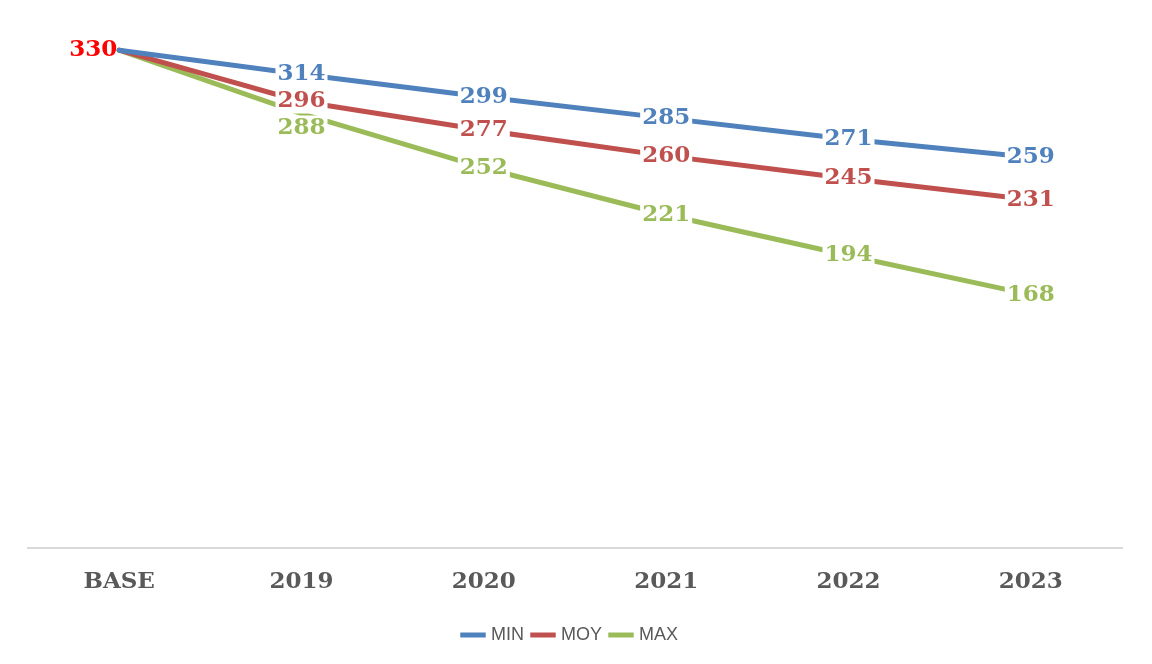 The image size is (1152, 664). Describe the element at coordinates (848, 580) in the screenshot. I see `x-tick-label: 2022` at that location.